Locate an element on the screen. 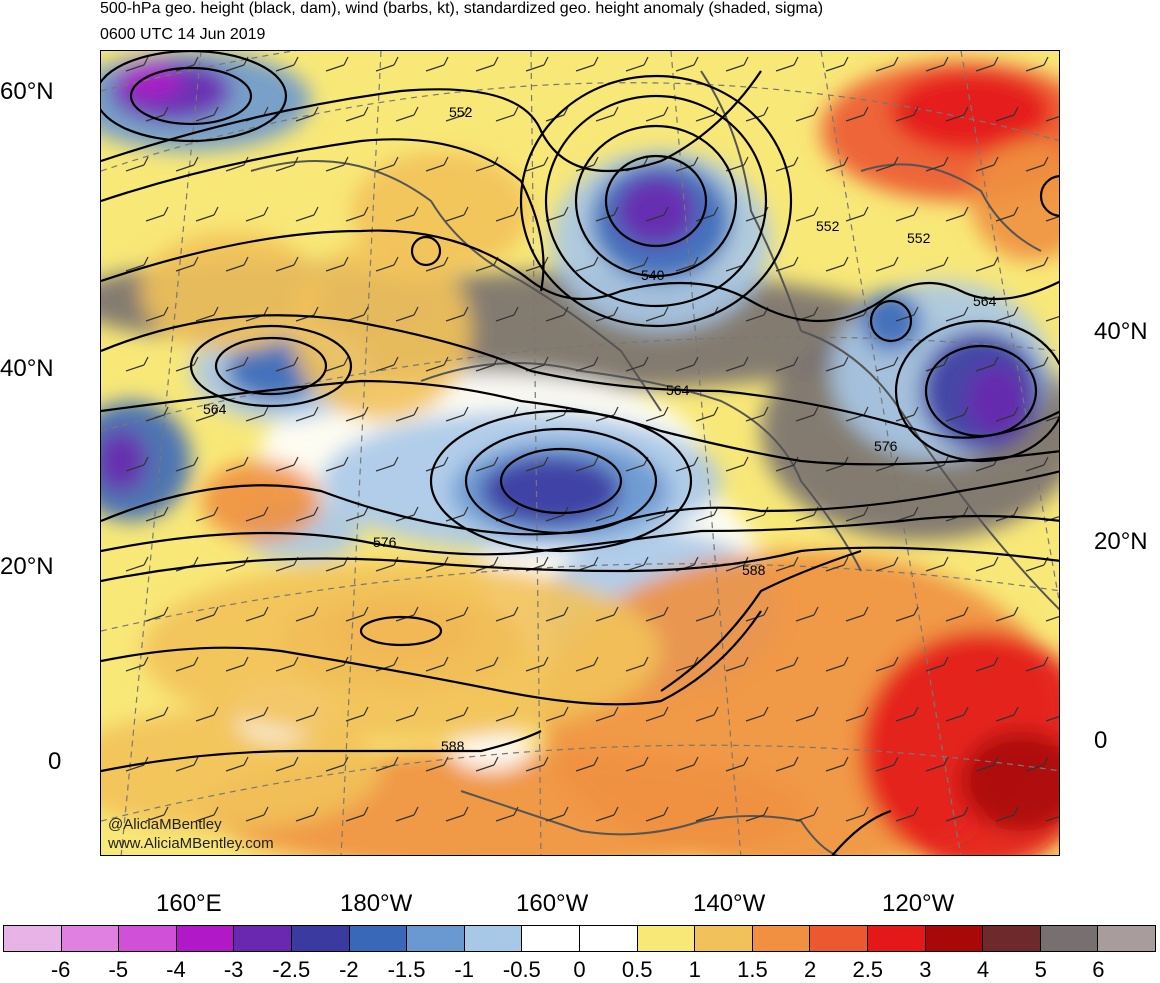 The image size is (1160, 983). colorbar is located at coordinates (579, 938).